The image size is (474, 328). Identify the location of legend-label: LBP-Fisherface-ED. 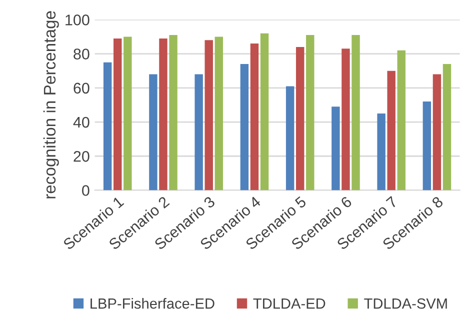
(152, 303).